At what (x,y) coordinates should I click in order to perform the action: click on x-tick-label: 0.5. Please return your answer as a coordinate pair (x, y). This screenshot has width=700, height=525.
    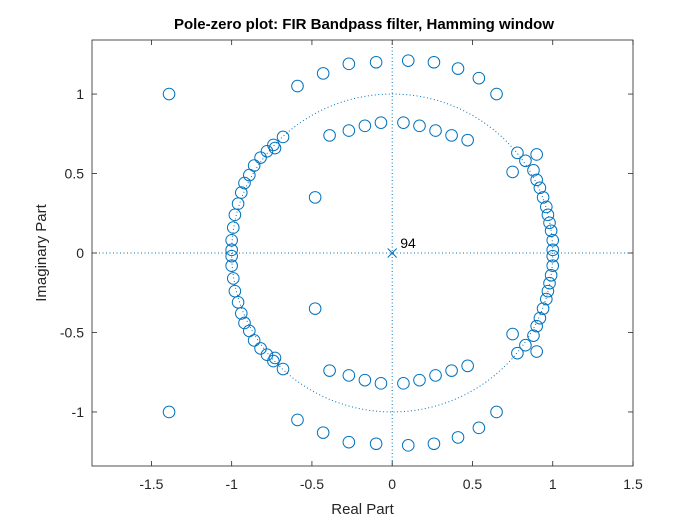
    Looking at the image, I should click on (473, 484).